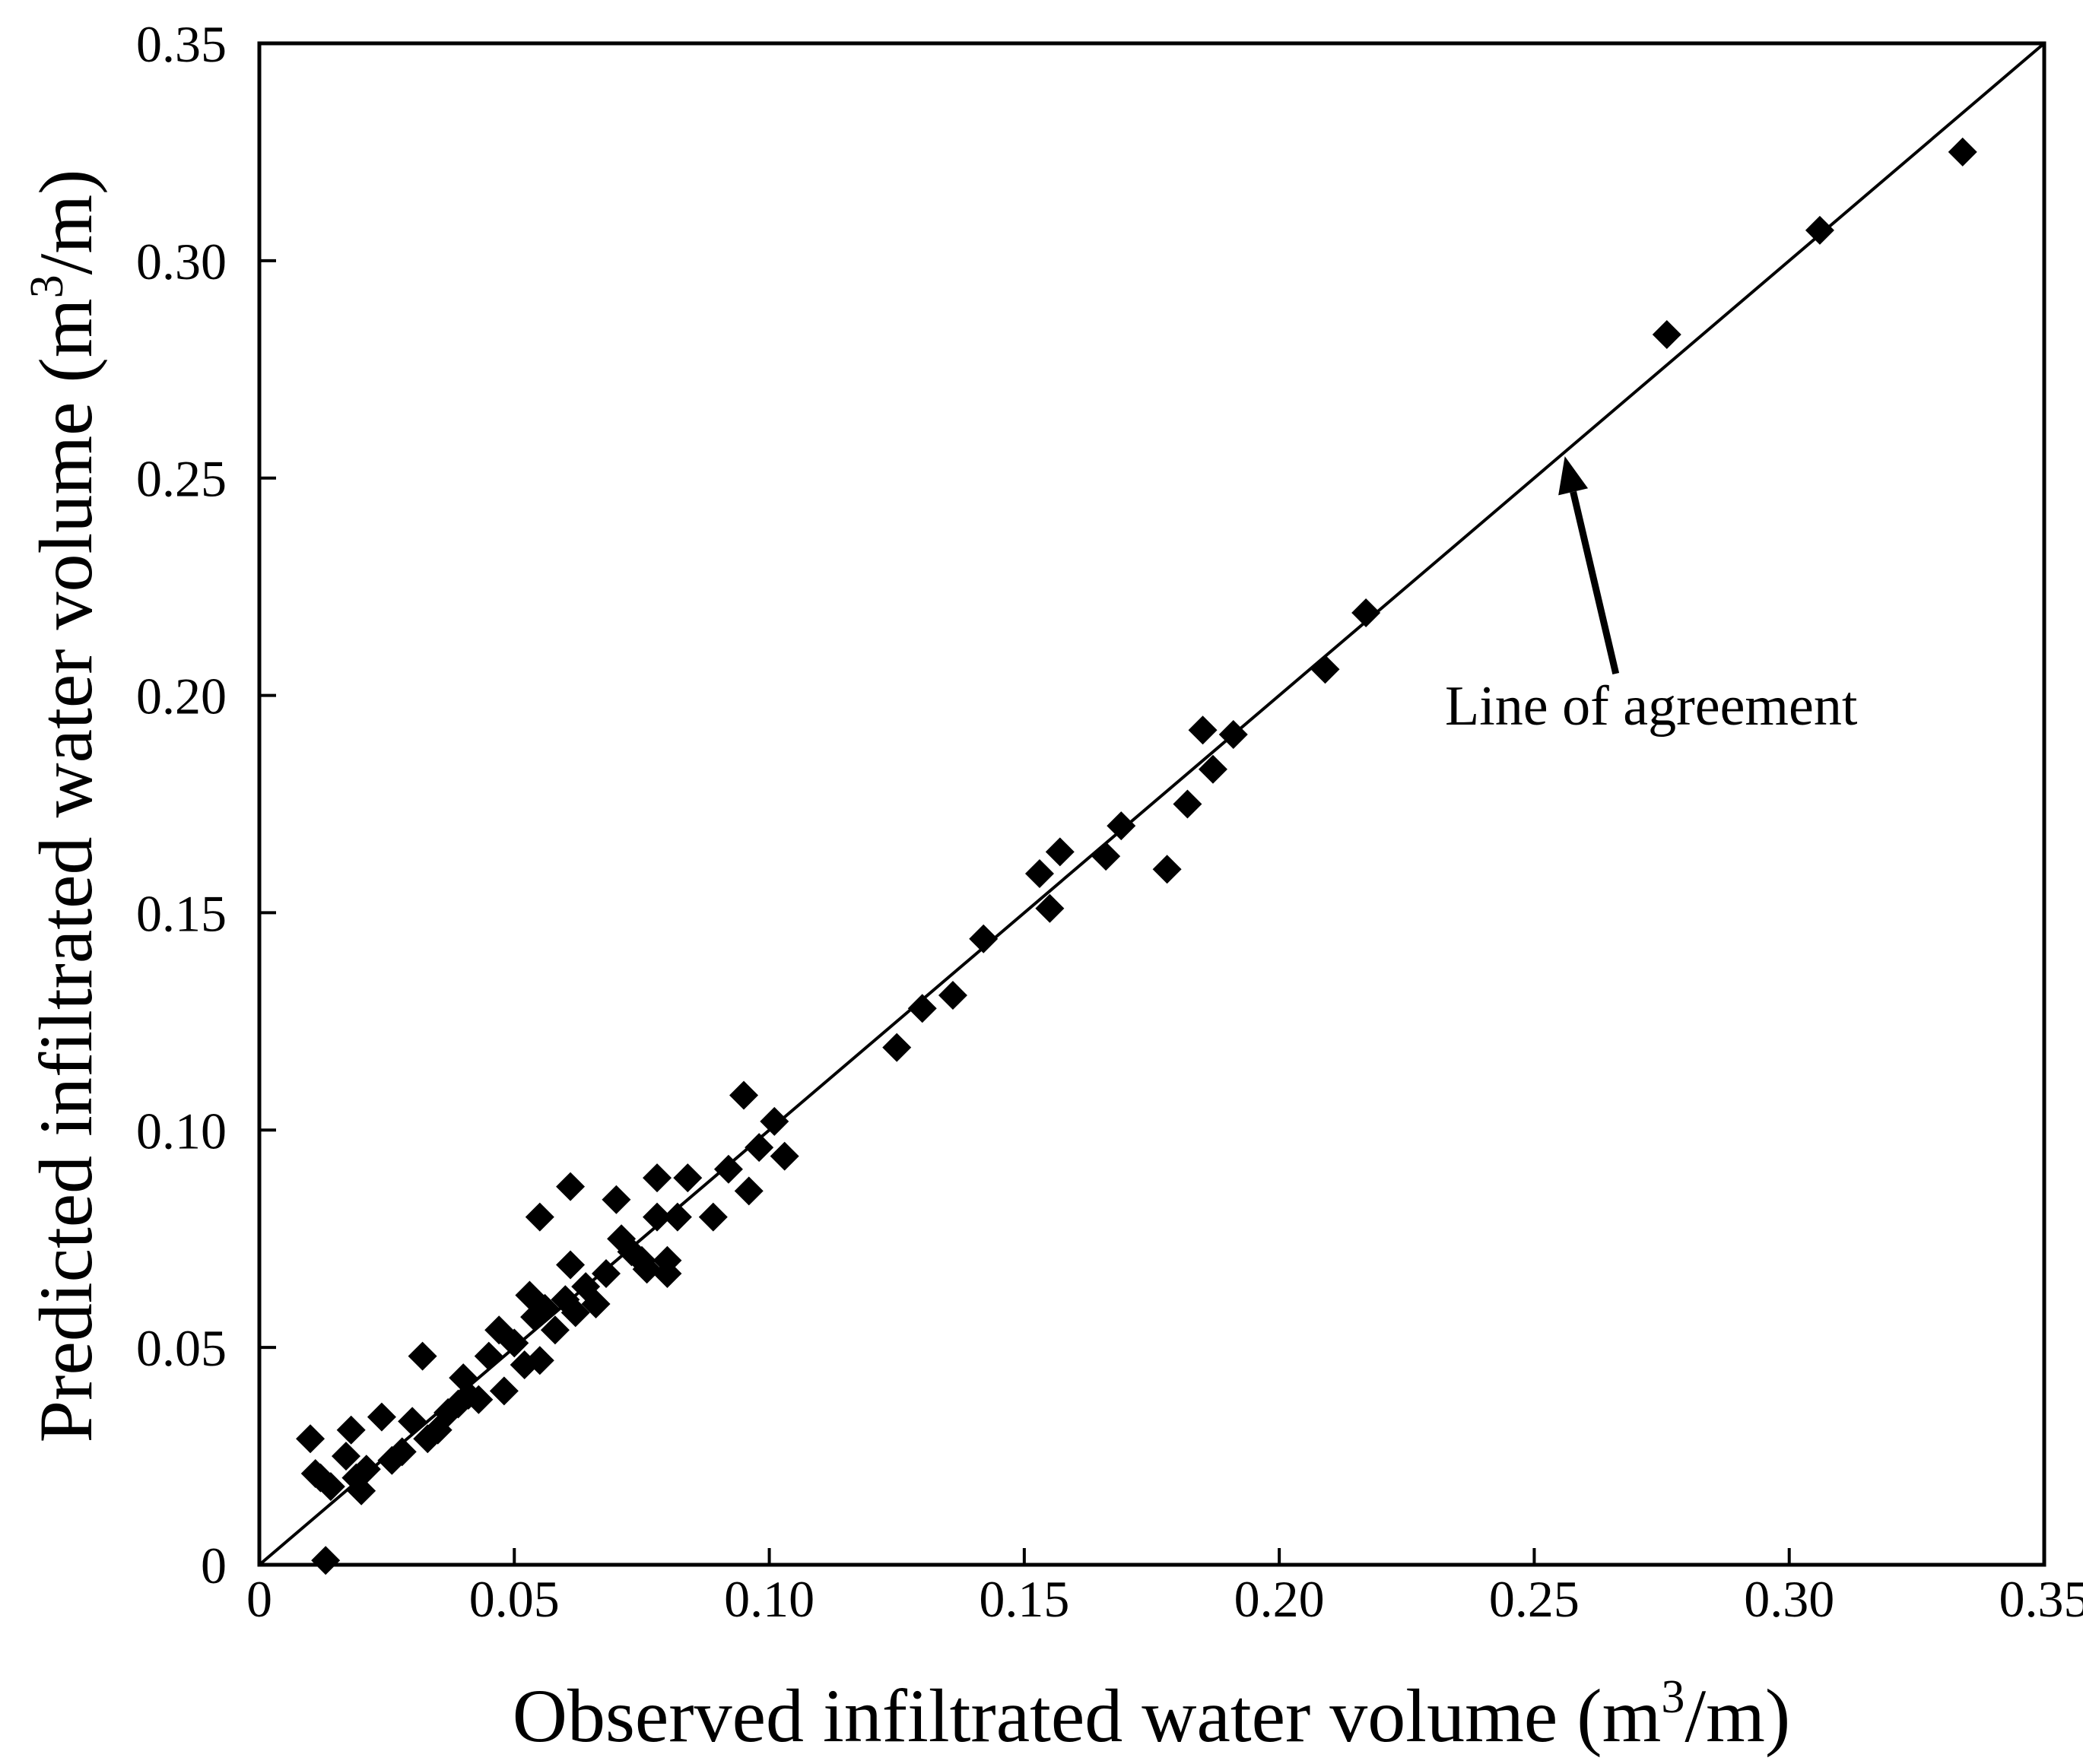 This screenshot has height=1764, width=2083. Describe the element at coordinates (181, 261) in the screenshot. I see `y-tick-label: 0.30` at that location.